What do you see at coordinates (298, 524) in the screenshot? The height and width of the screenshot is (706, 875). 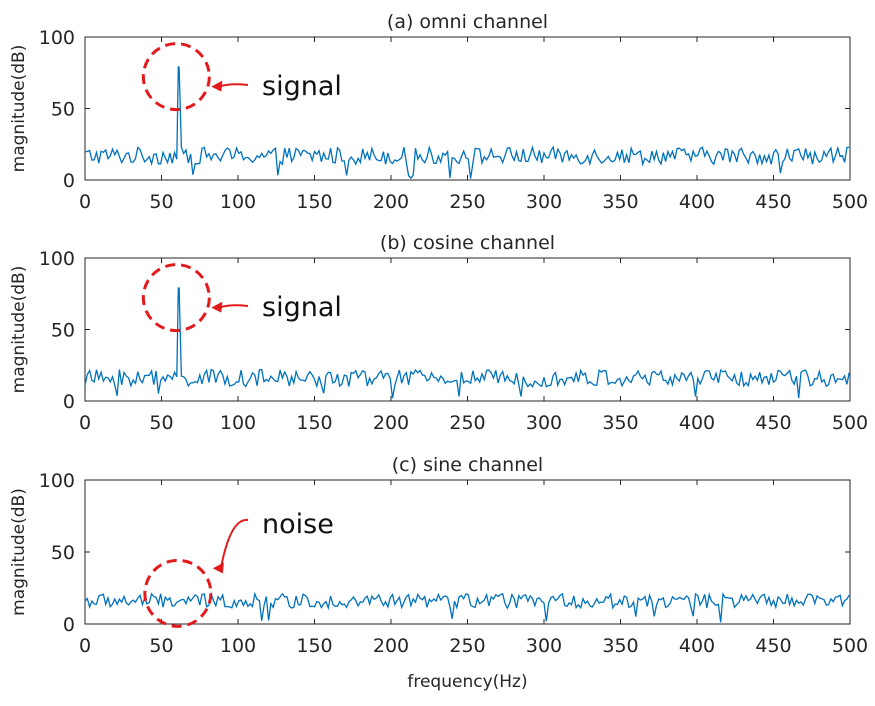 I see `annotation-label: noise` at bounding box center [298, 524].